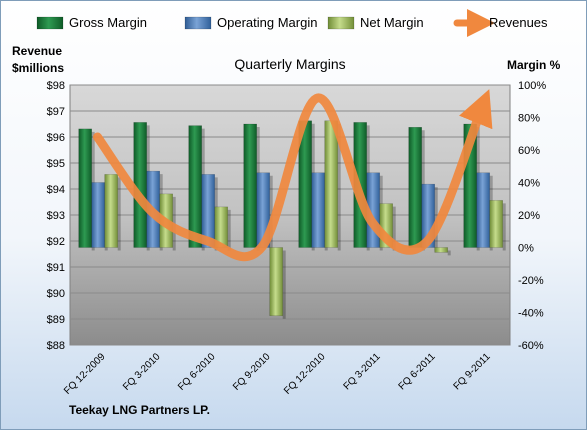  Describe the element at coordinates (531, 281) in the screenshot. I see `right-tick-label: -20%` at that location.